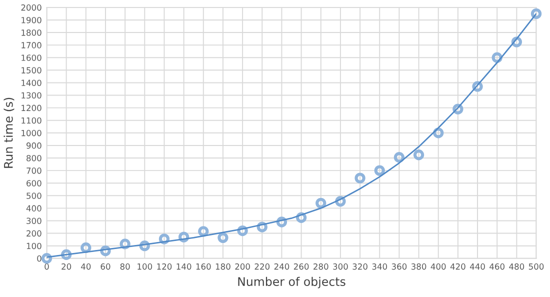 Image resolution: width=550 pixels, height=297 pixels. I want to click on y-tick-label: 900, so click(34, 145).